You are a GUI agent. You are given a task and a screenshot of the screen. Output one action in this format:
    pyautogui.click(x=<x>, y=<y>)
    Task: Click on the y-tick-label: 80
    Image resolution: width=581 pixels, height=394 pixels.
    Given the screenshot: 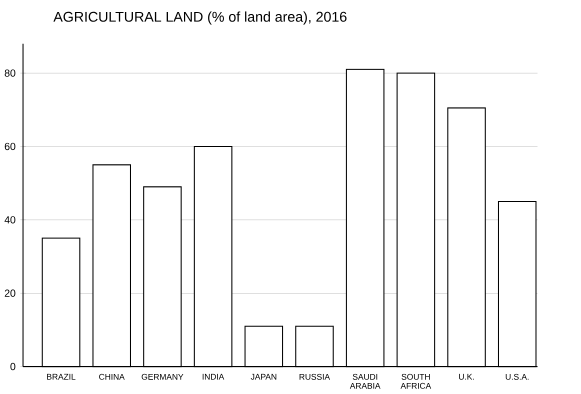 What is the action you would take?
    pyautogui.click(x=10, y=73)
    